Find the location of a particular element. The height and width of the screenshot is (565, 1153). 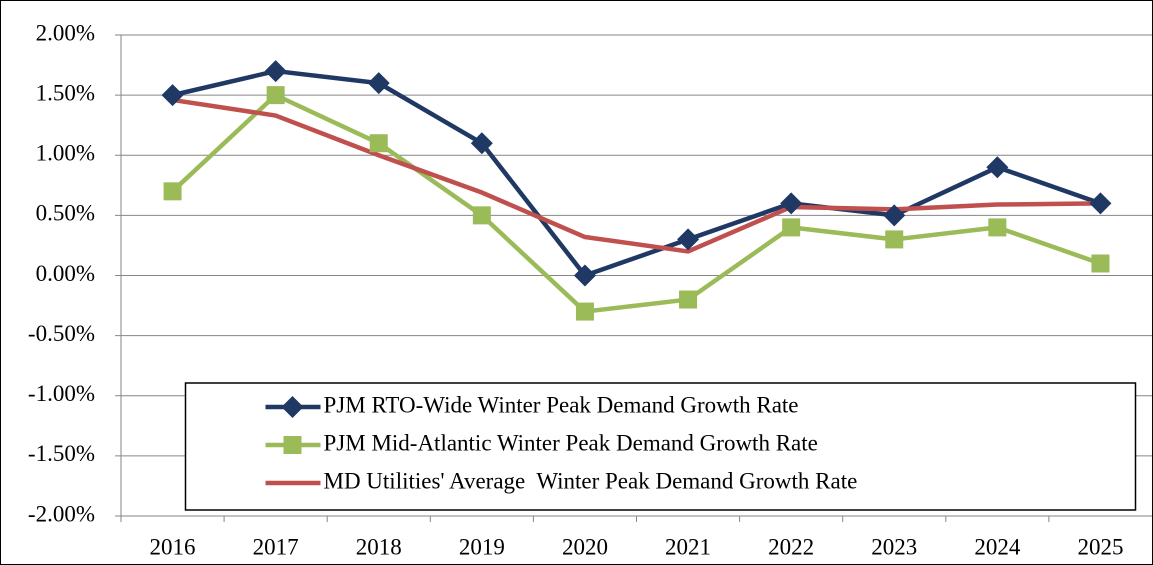

x-tick-label: 2018 is located at coordinates (379, 546).